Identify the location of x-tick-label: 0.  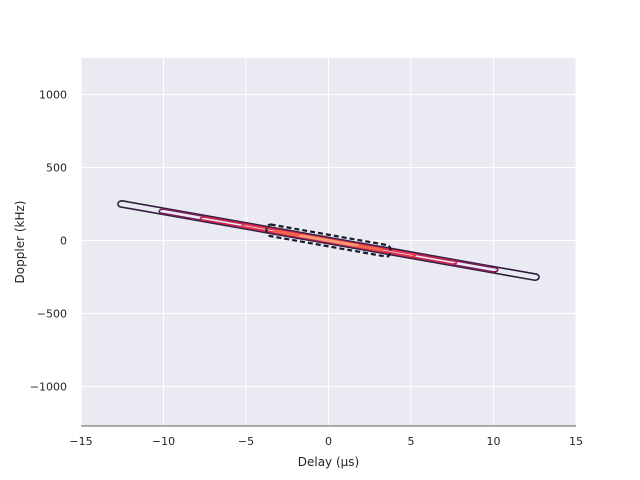
(328, 441).